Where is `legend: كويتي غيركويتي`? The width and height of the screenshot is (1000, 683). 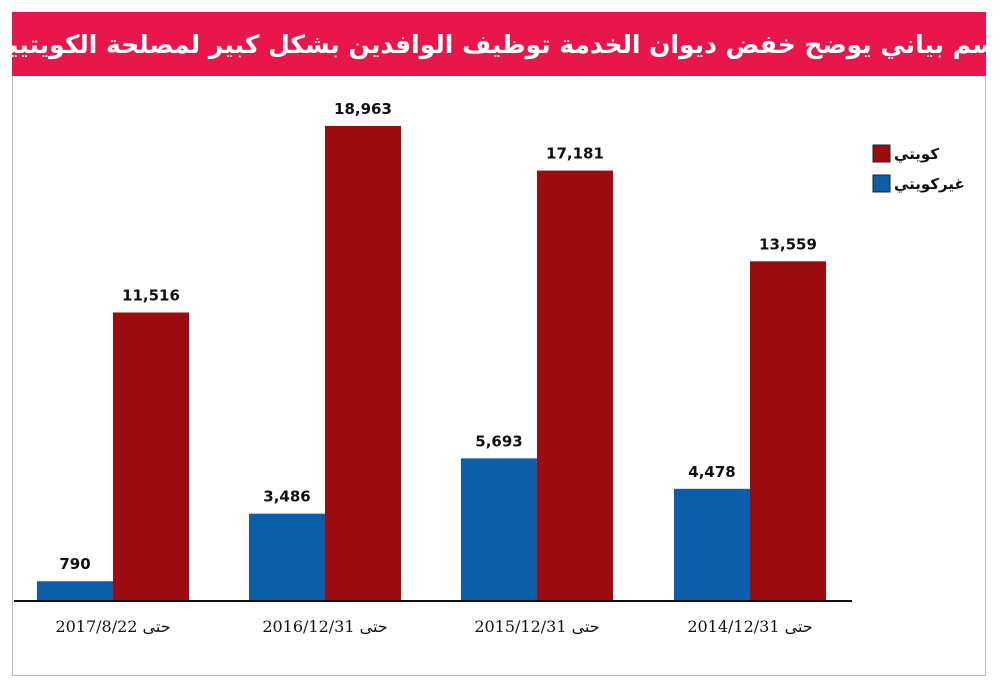
legend: كويتي غيركويتي is located at coordinates (918, 168).